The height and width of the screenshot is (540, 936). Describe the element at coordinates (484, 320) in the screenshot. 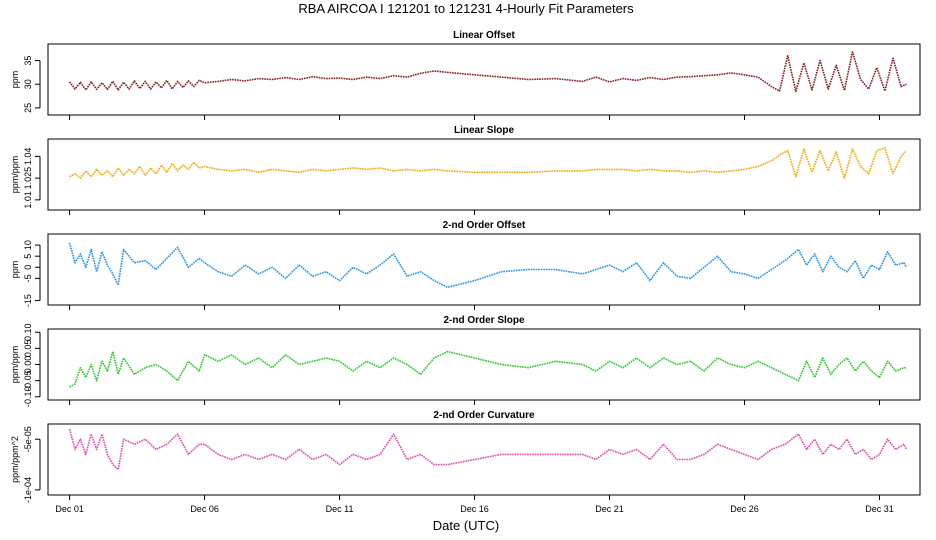

I see `panel-title: 2-nd Order Slope` at that location.